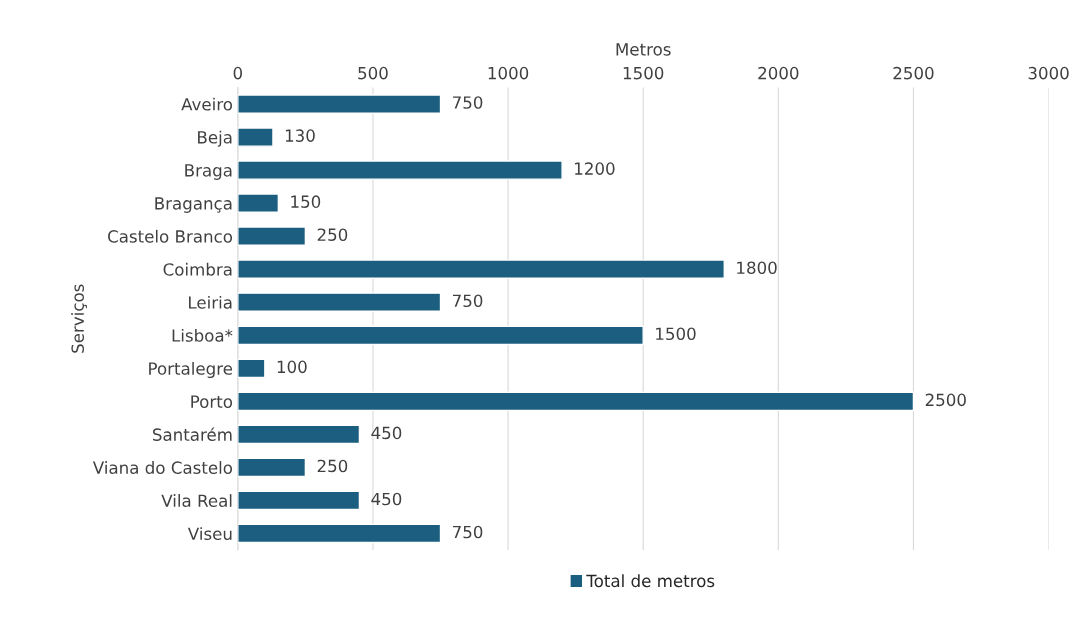  I want to click on y-tick-label: Santarém, so click(192, 434).